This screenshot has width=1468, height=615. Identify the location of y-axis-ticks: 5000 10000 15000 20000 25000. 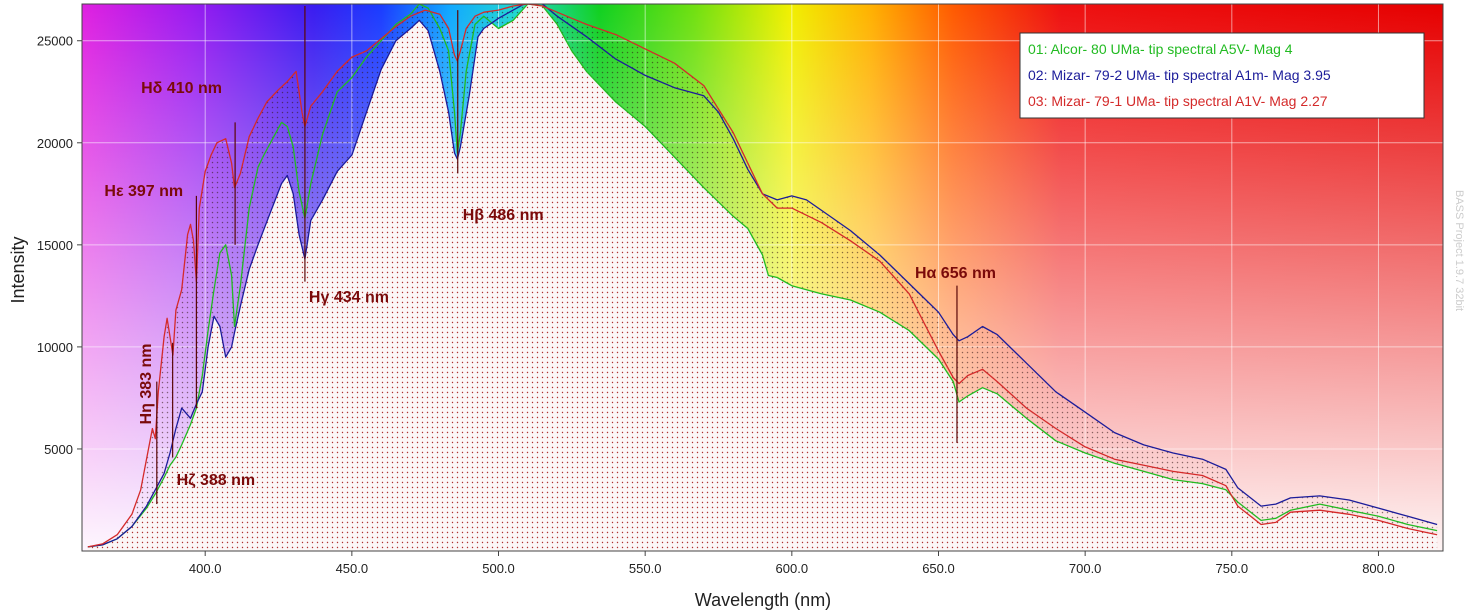
(59, 245).